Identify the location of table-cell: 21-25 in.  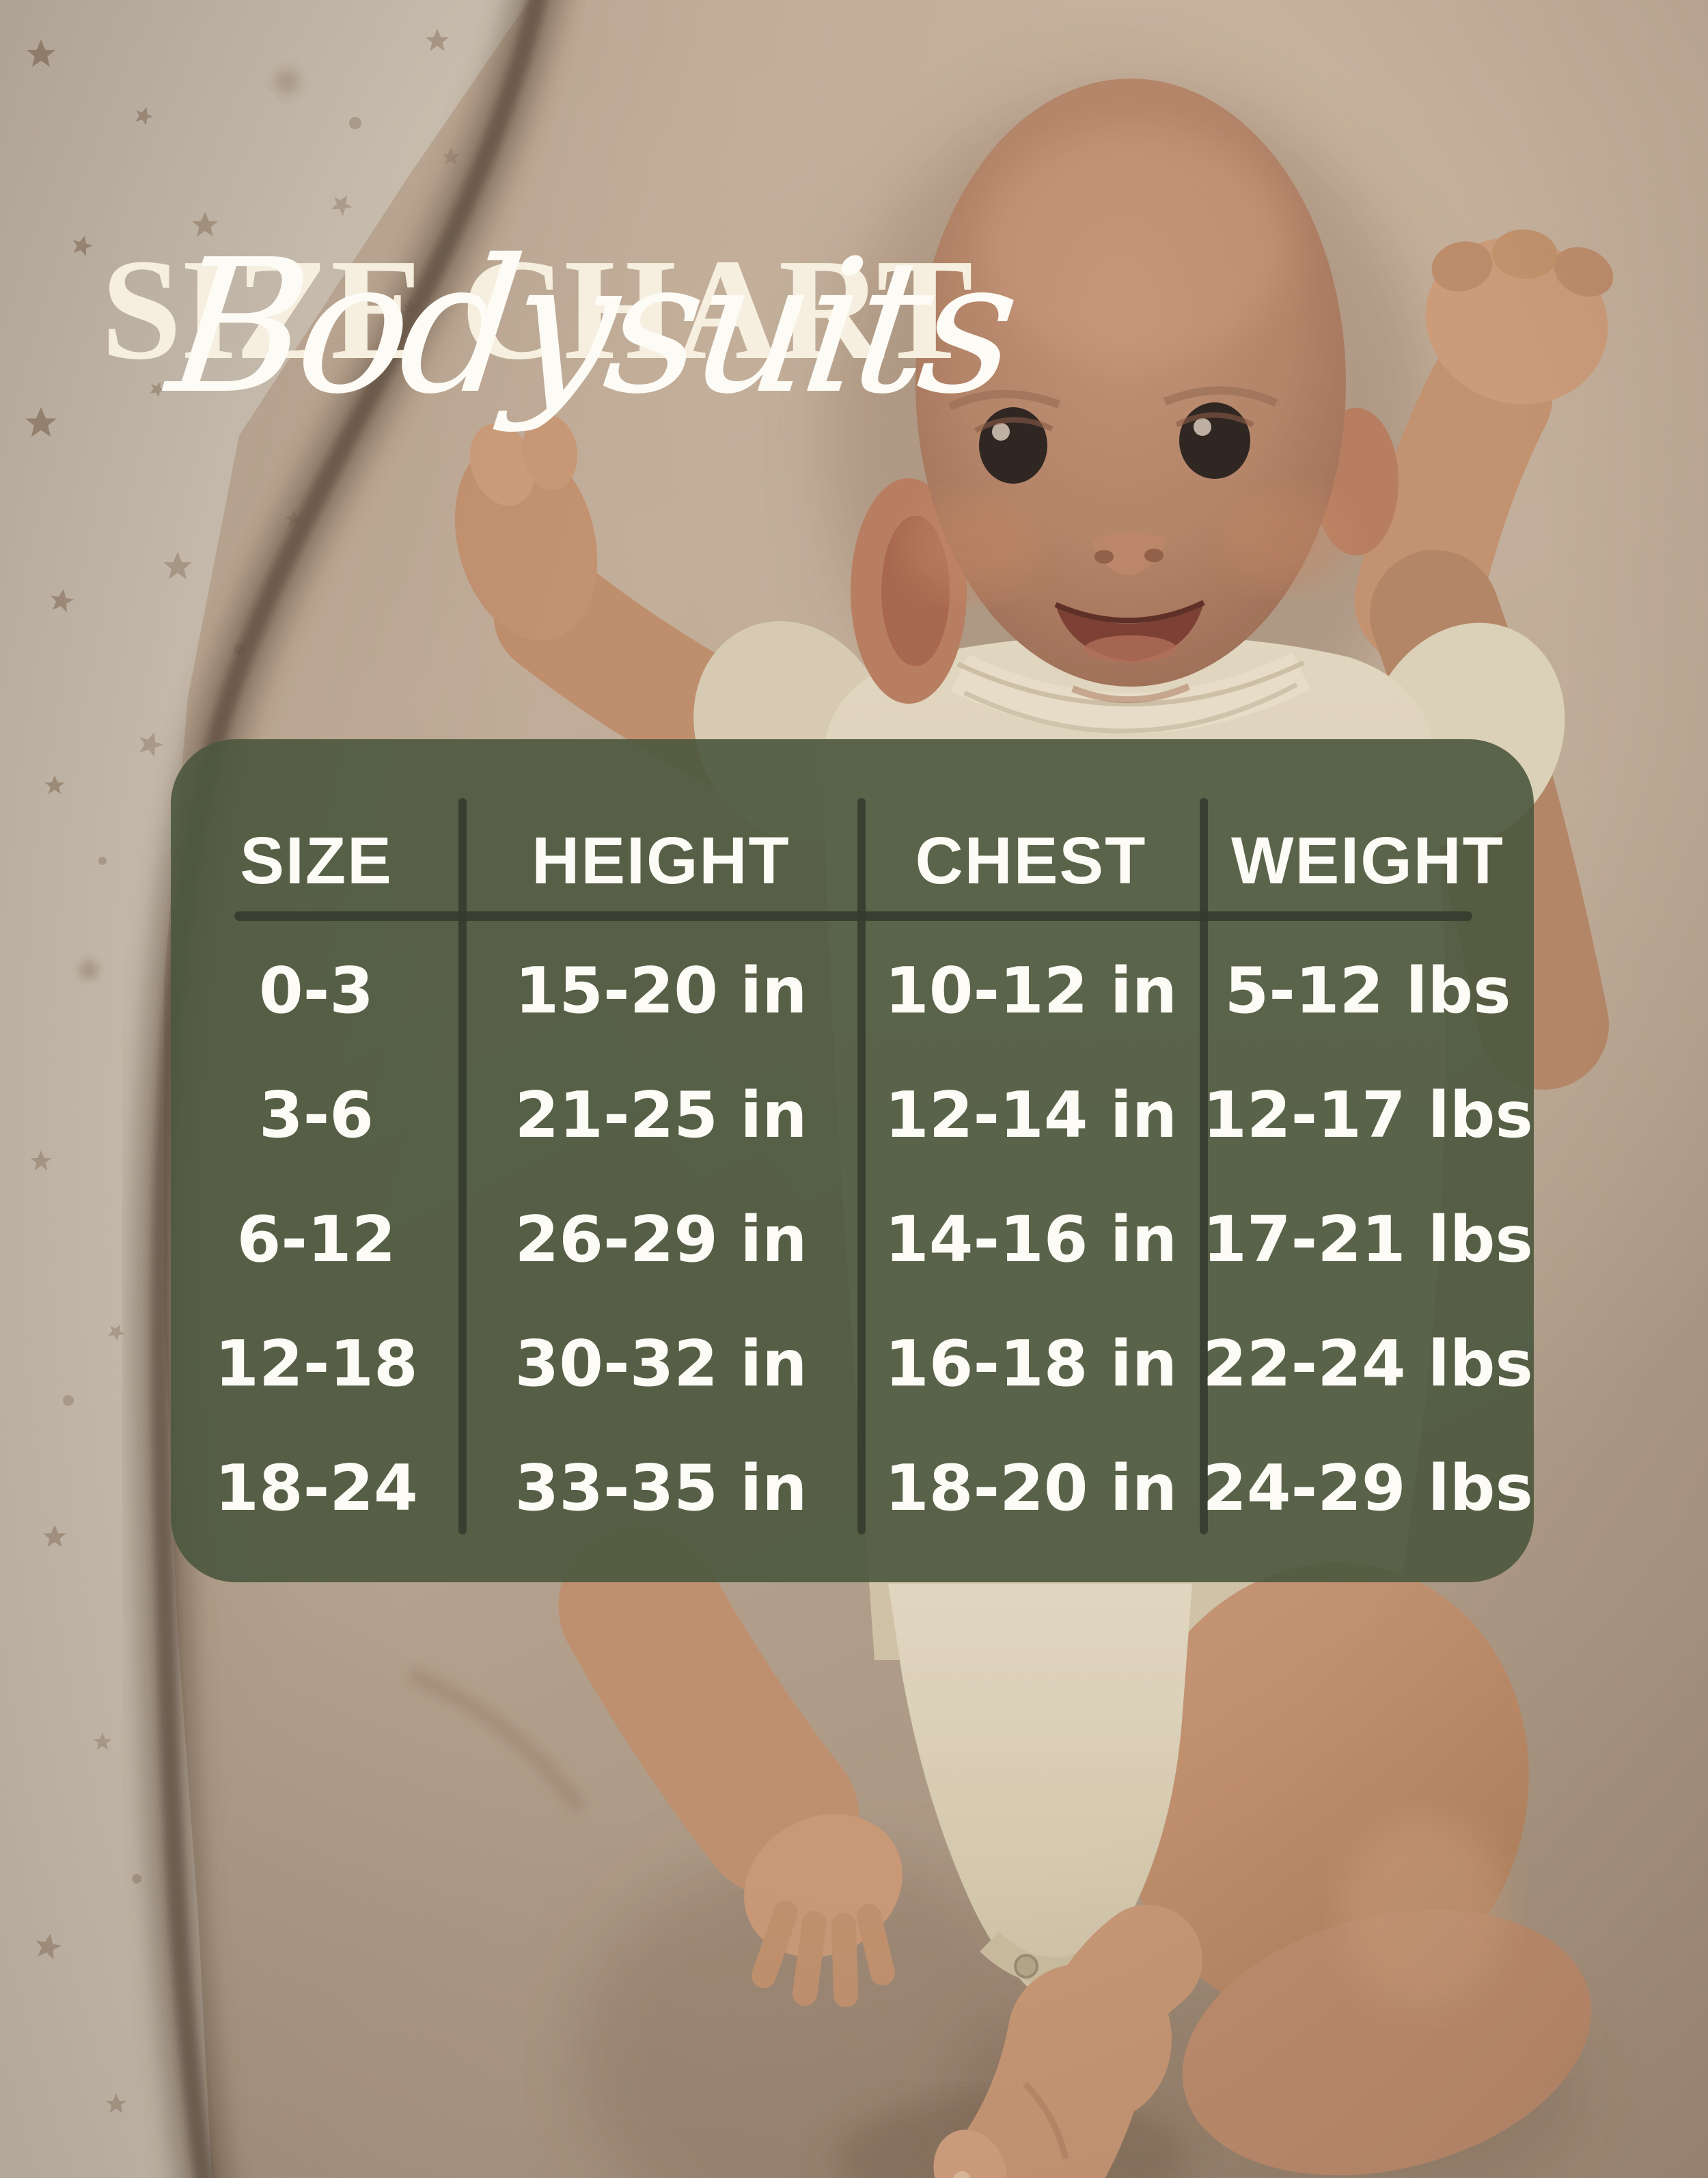
(661, 1115).